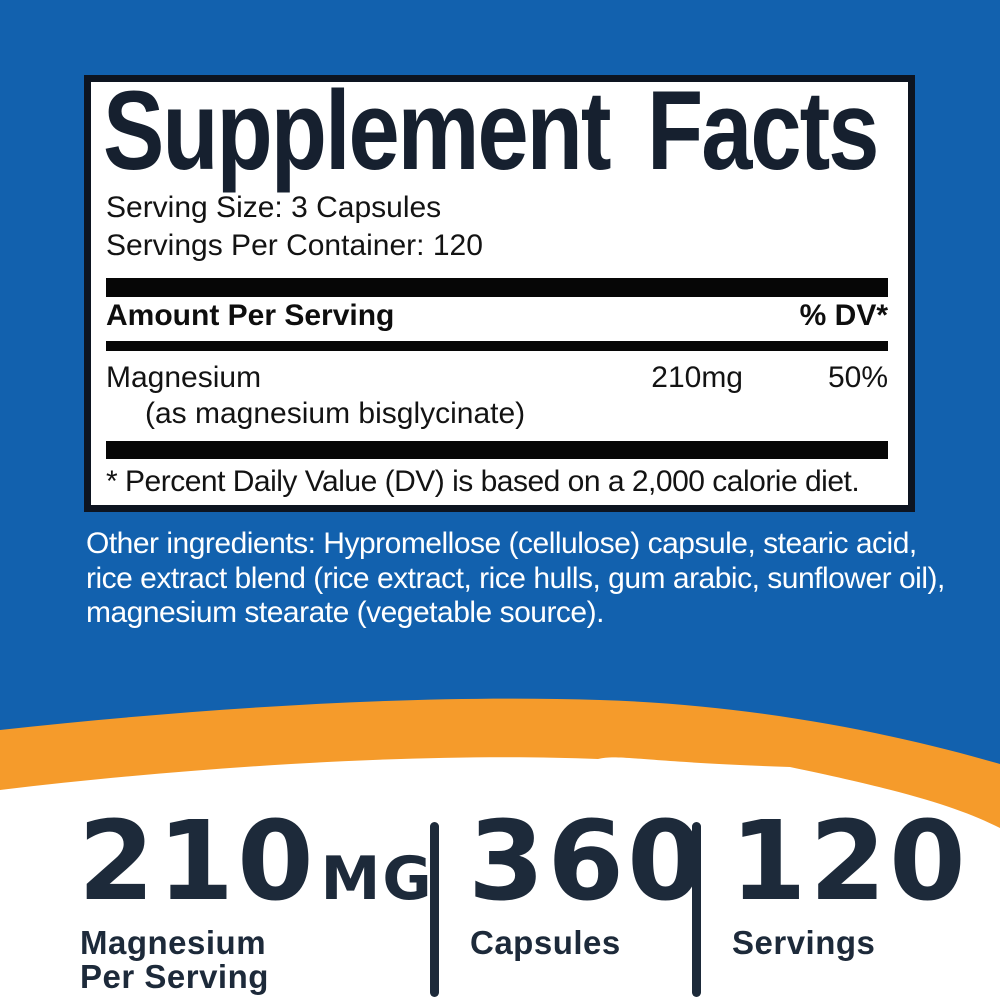 The image size is (1000, 1000). I want to click on dose-label-line: Per Serving, so click(174, 976).